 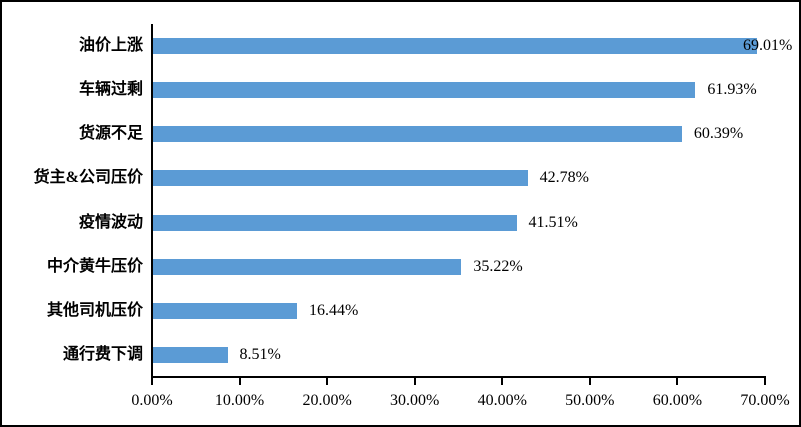 I want to click on value-label: 35.22%, so click(x=498, y=266).